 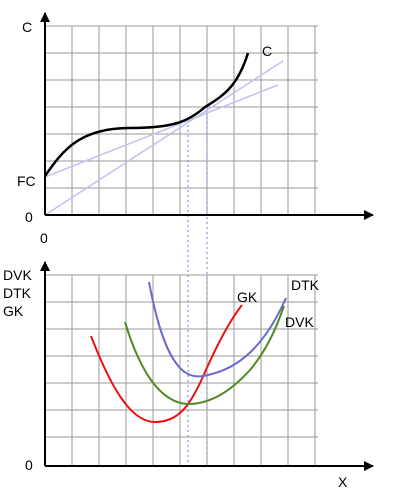 I want to click on gk-curve, so click(x=166, y=364).